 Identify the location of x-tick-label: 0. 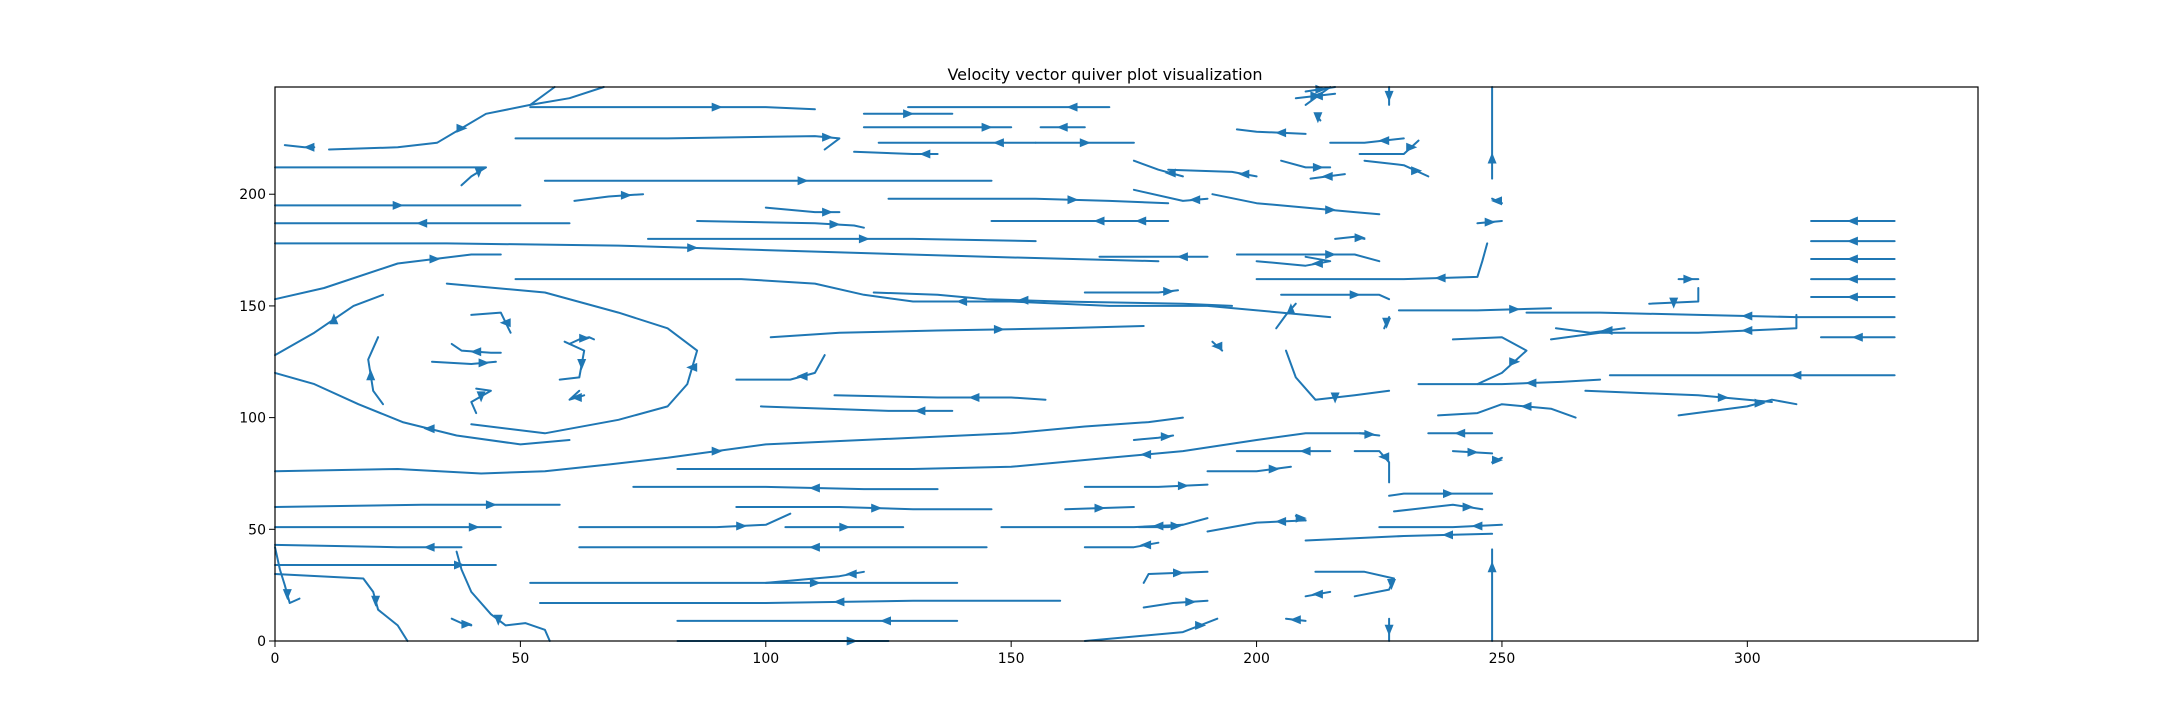
(275, 659).